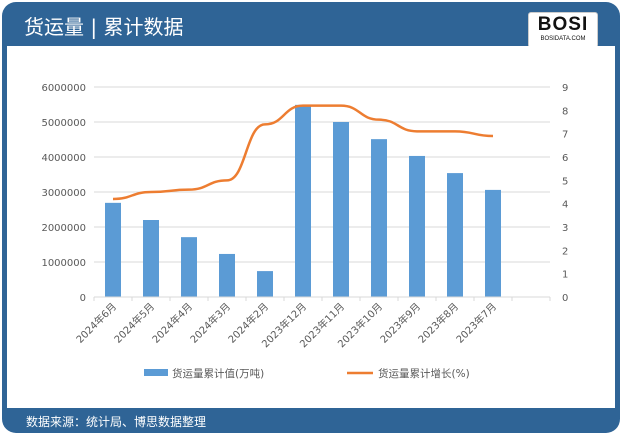 The width and height of the screenshot is (622, 435). I want to click on left-tick-label: 0, so click(83, 298).